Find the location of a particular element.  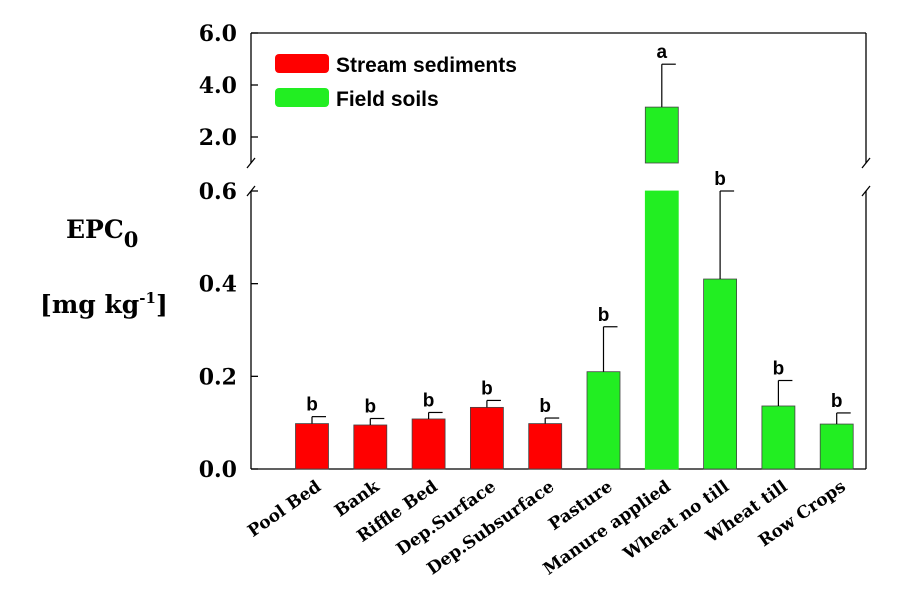

y-tick-label: 2.0 is located at coordinates (218, 138).